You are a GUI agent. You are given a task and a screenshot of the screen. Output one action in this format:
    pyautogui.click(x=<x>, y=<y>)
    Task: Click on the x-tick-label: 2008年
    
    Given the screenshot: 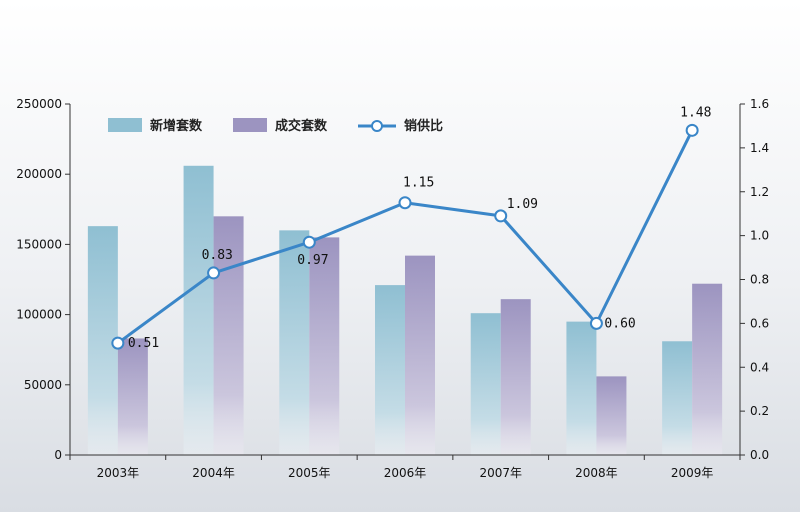 What is the action you would take?
    pyautogui.click(x=596, y=473)
    